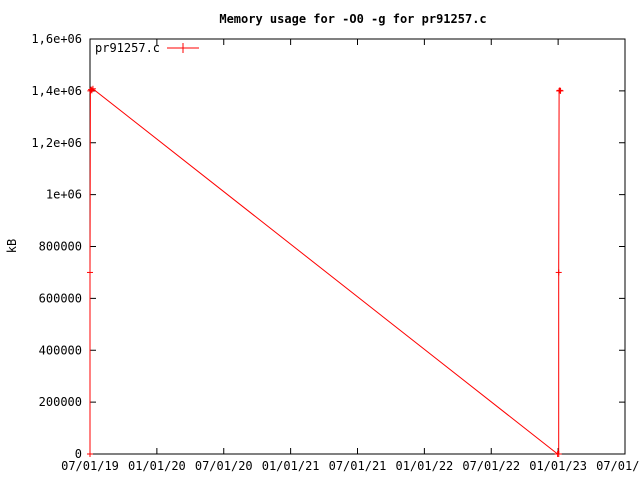 This screenshot has height=480, width=640. I want to click on y-tick-label: 1,4e+06, so click(56, 91).